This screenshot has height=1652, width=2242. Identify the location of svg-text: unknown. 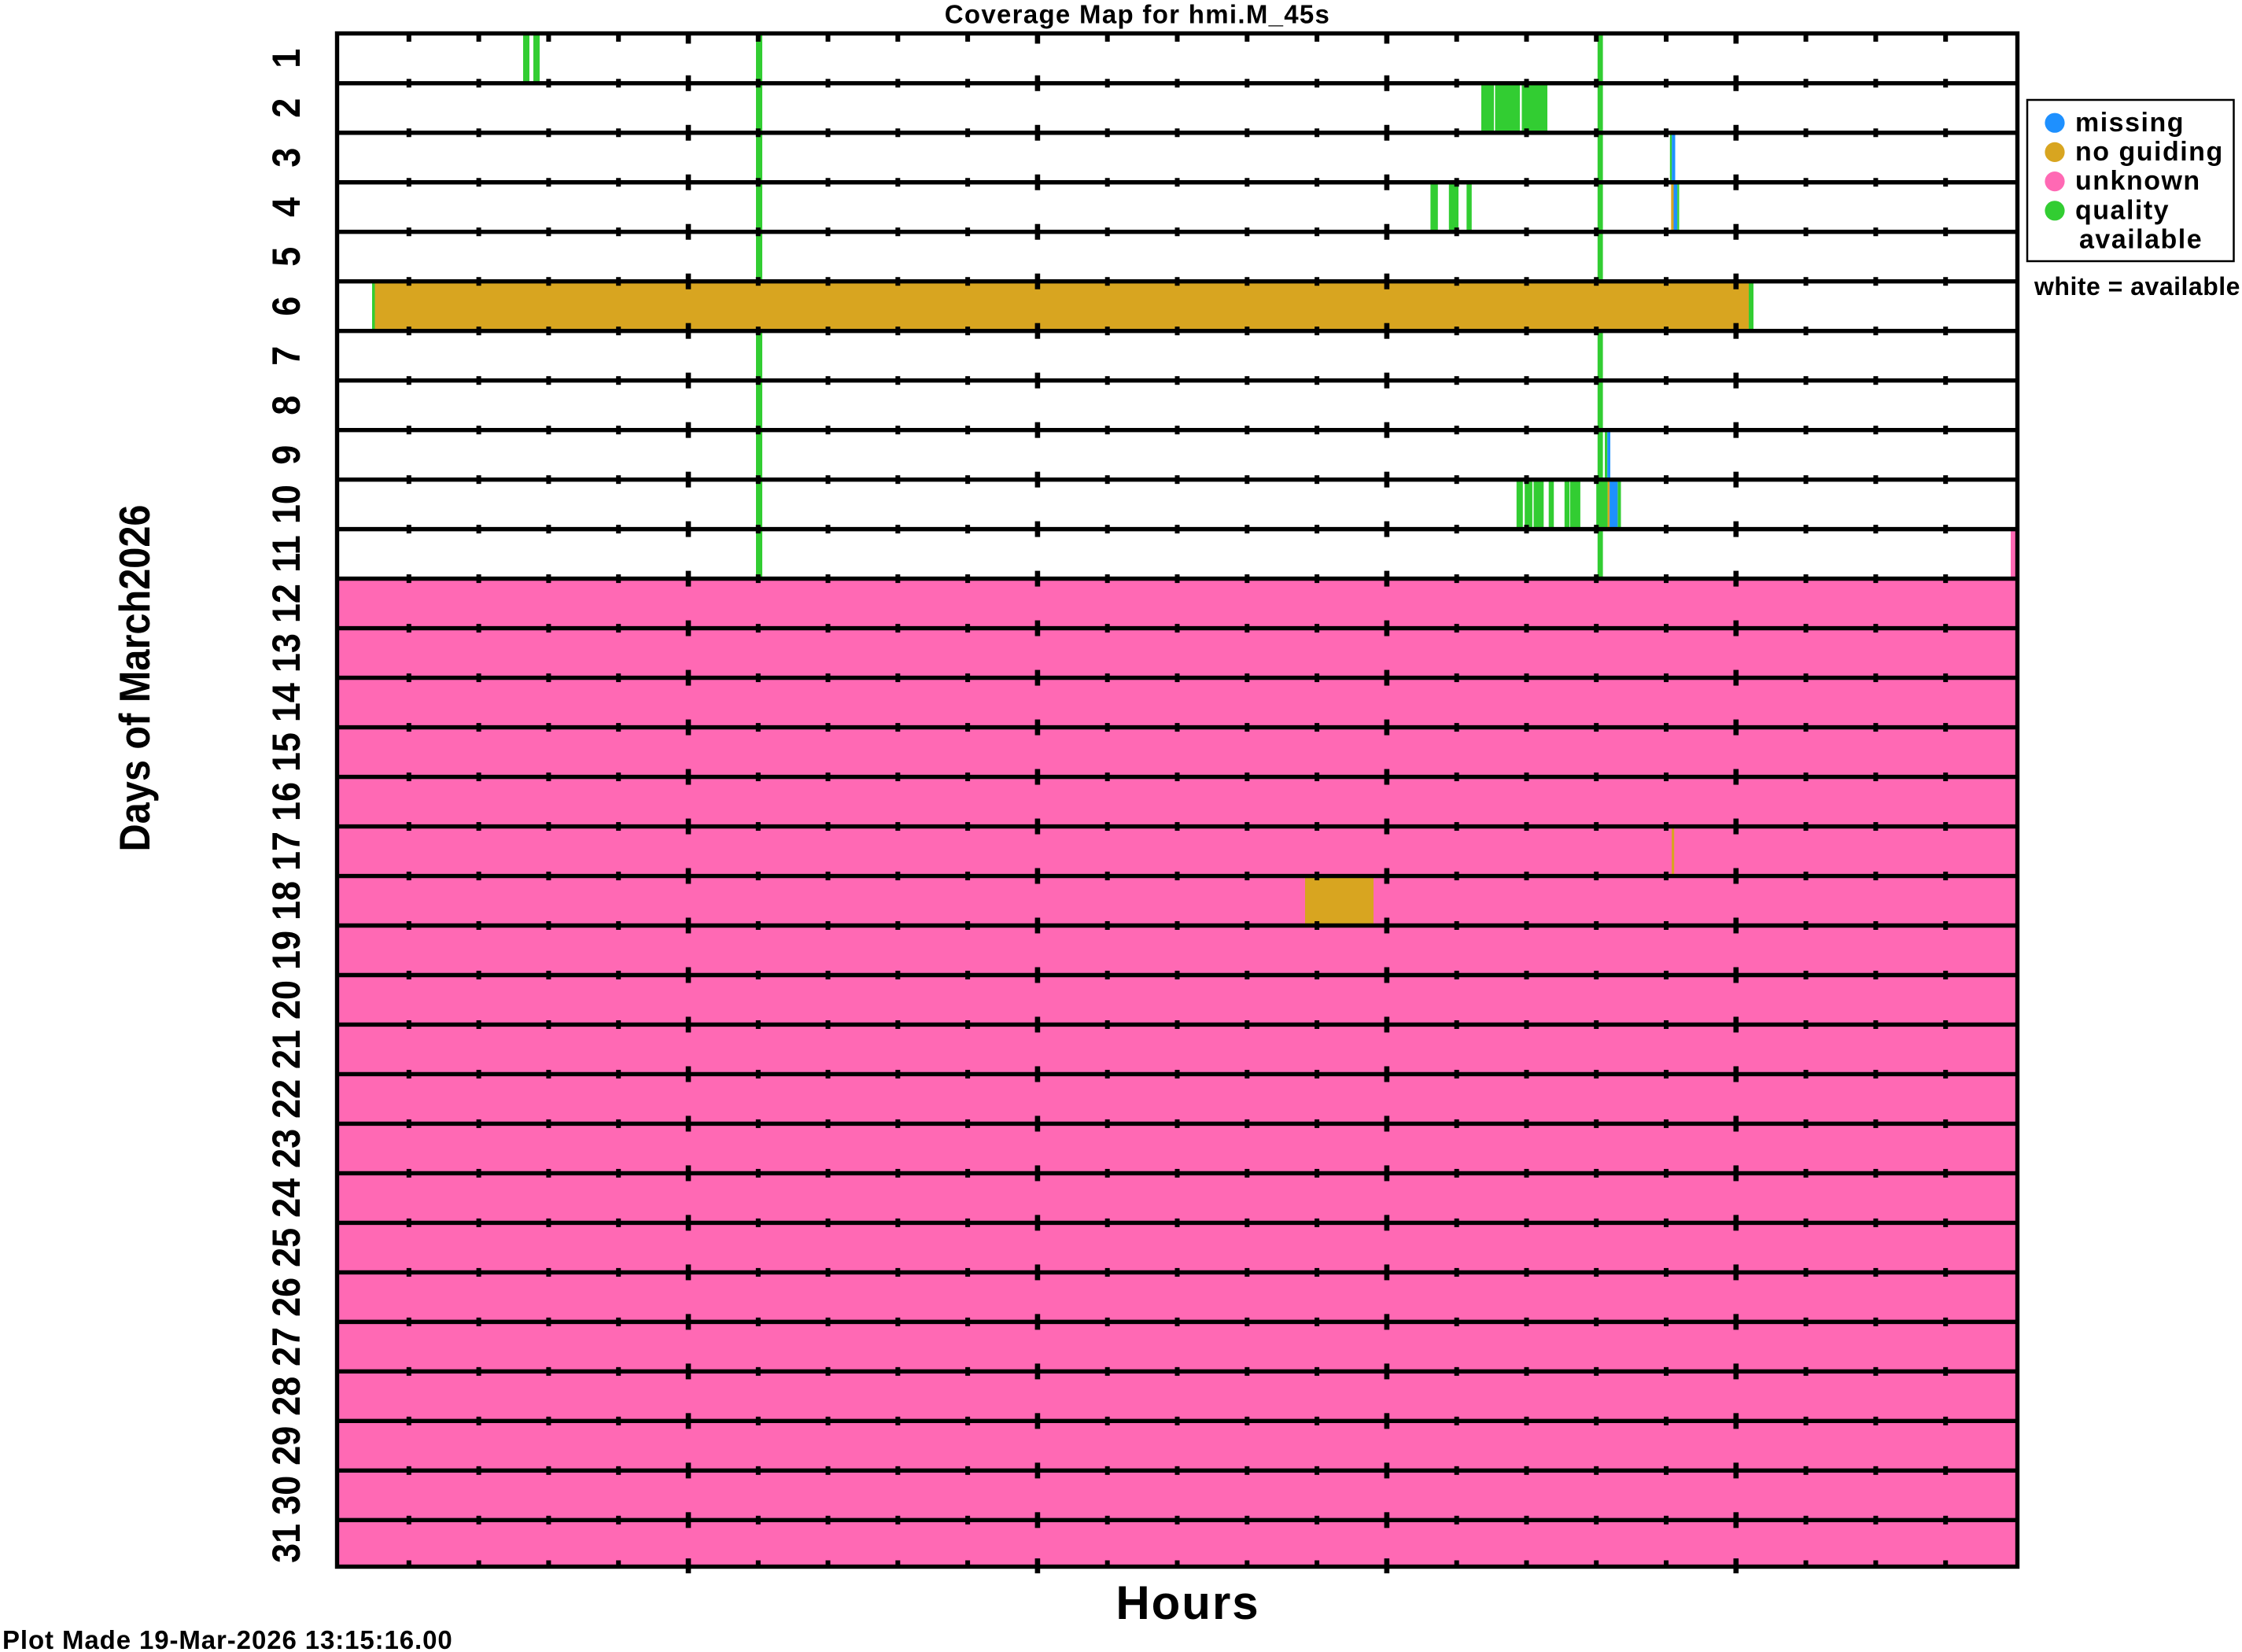
(2138, 181).